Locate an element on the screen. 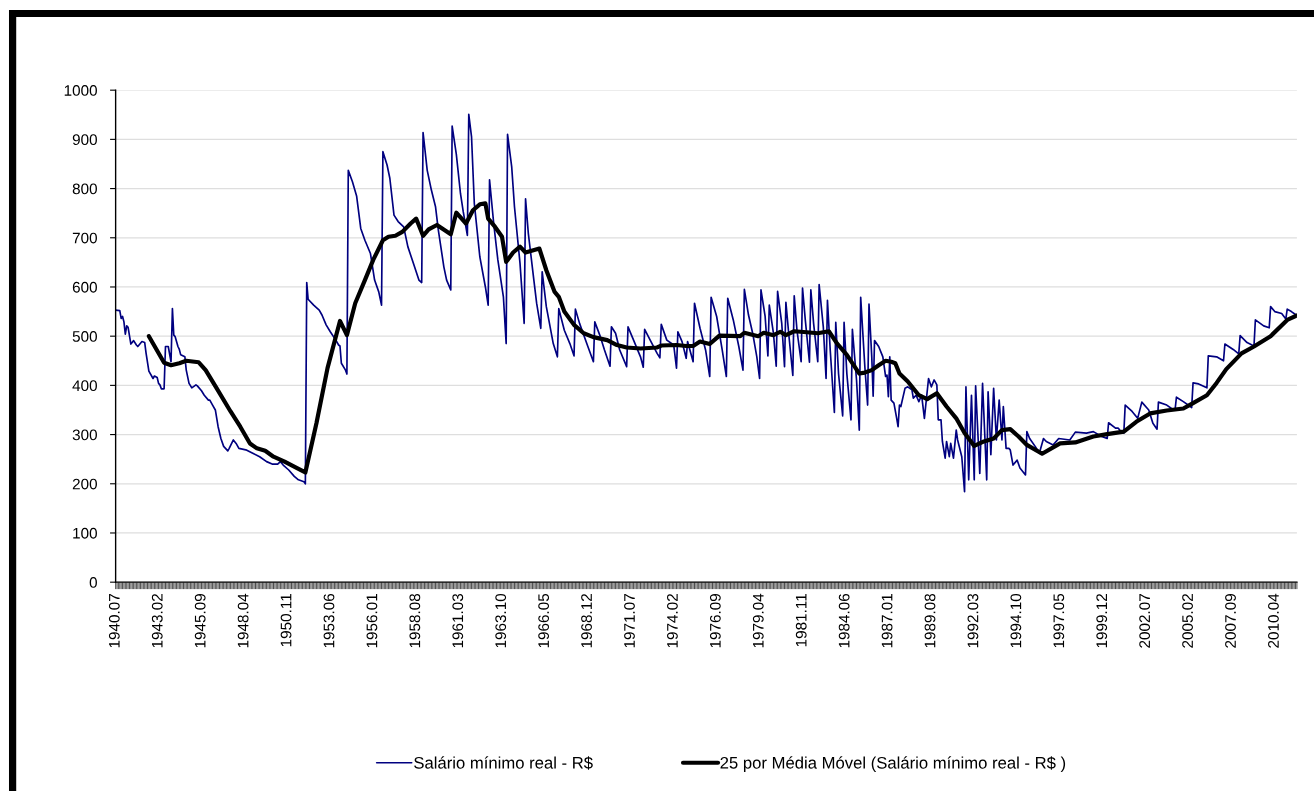 This screenshot has height=791, width=1314. x-tick-label: 1997.05 is located at coordinates (1059, 620).